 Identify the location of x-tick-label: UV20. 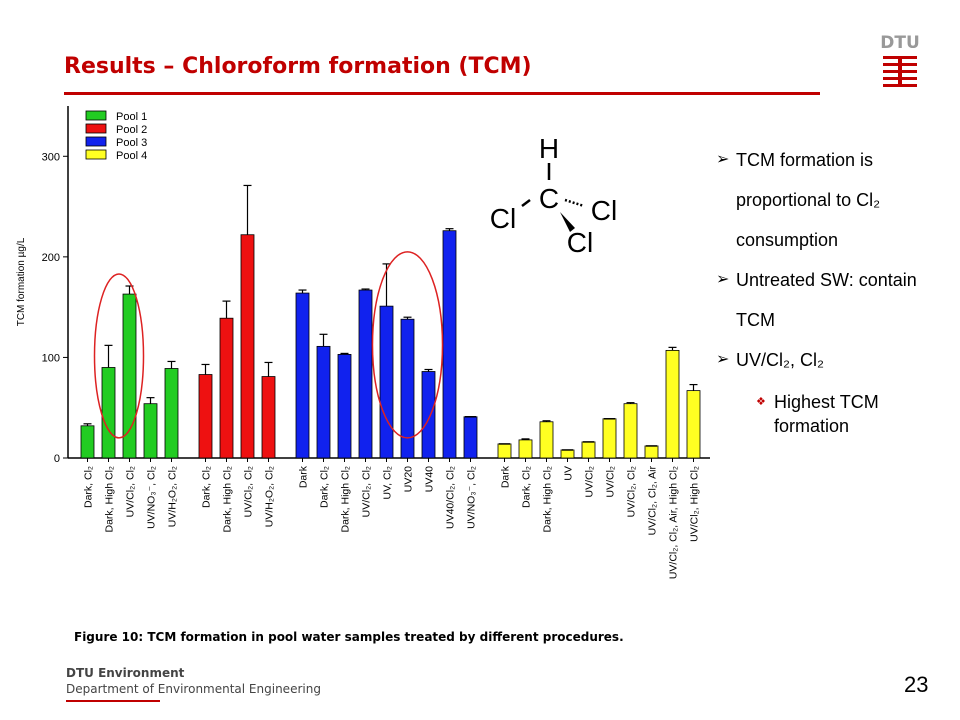
(409, 479).